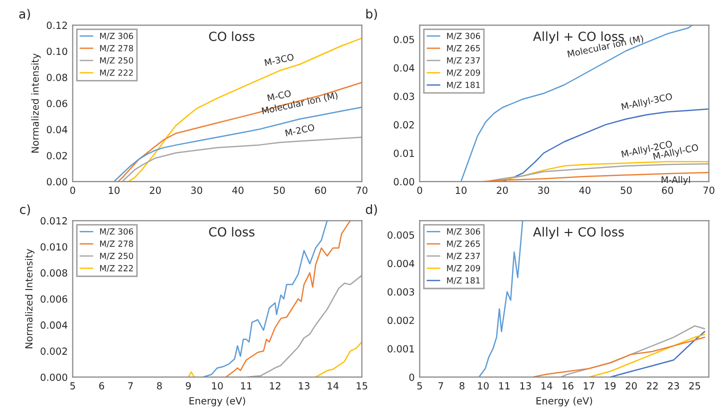 This screenshot has width=727, height=419. Describe the element at coordinates (371, 14) in the screenshot. I see `text: b)` at that location.